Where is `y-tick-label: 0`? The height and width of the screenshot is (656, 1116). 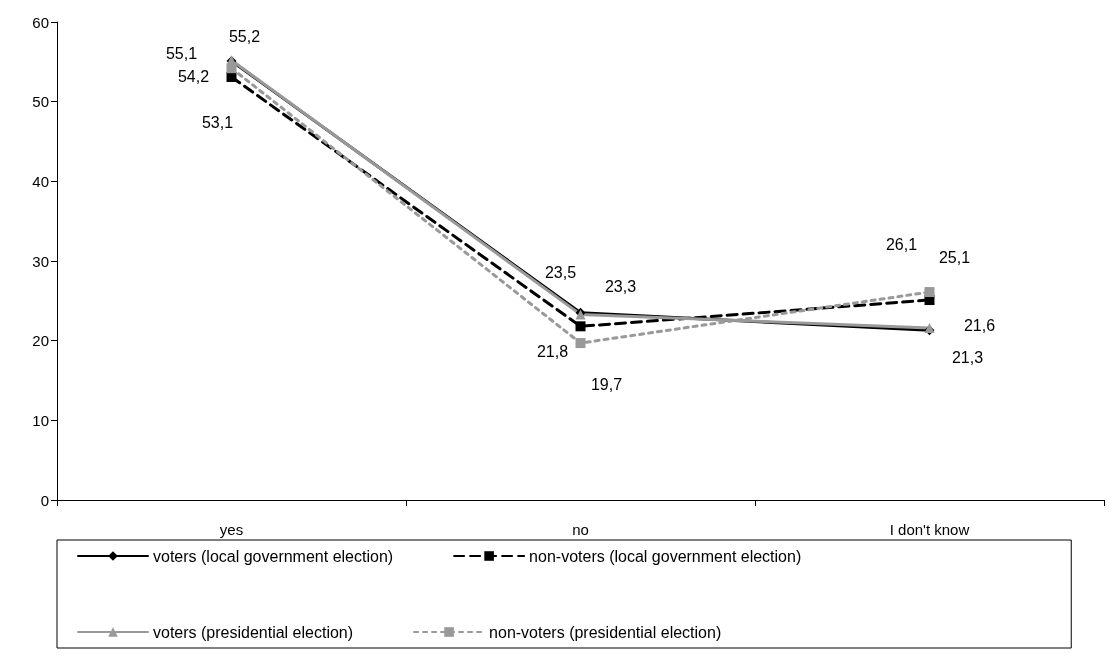
y-tick-label: 0 is located at coordinates (44, 500).